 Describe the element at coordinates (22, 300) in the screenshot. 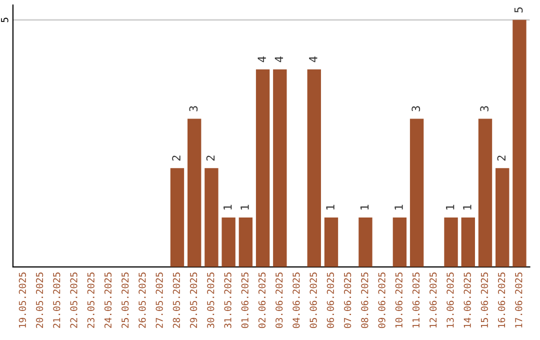

I see `x-tick-label: 19.05.2025` at that location.